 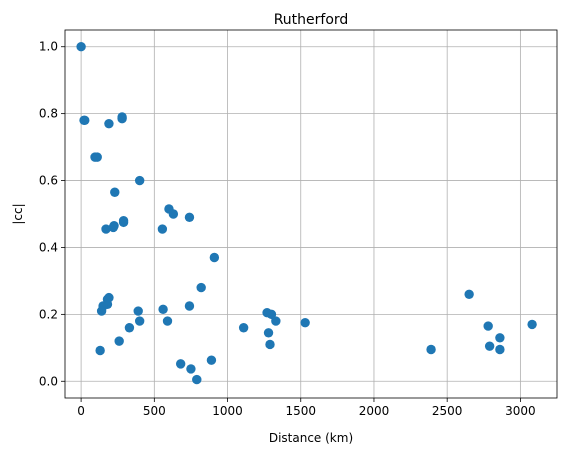 I want to click on x-tick-label: 0, so click(x=81, y=411).